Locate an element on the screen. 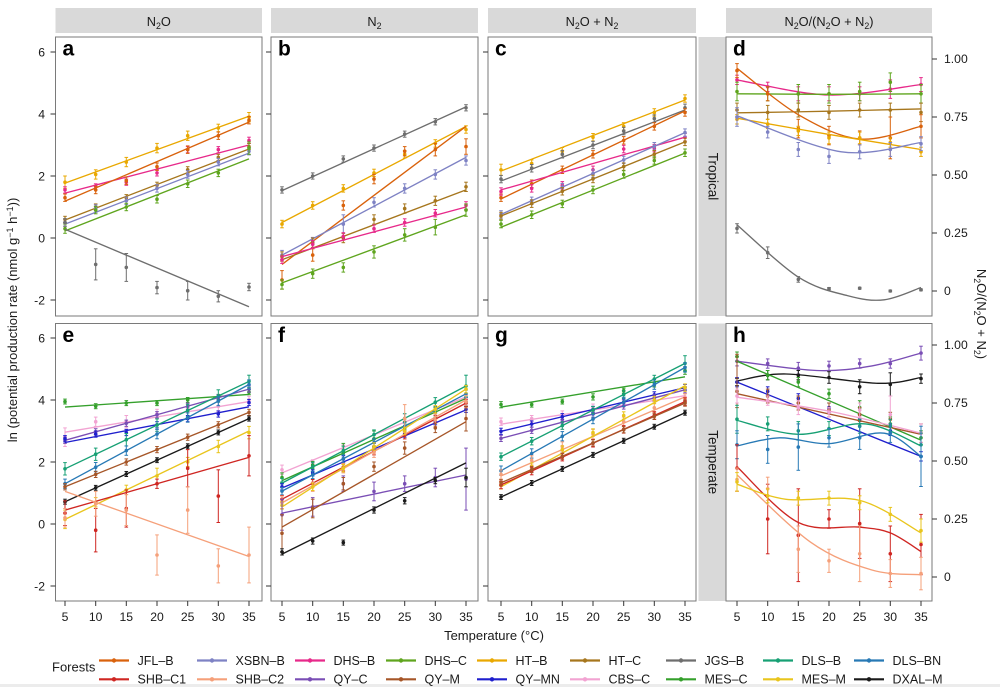 Image resolution: width=1000 pixels, height=687 pixels. svg-text: a is located at coordinates (69, 49).